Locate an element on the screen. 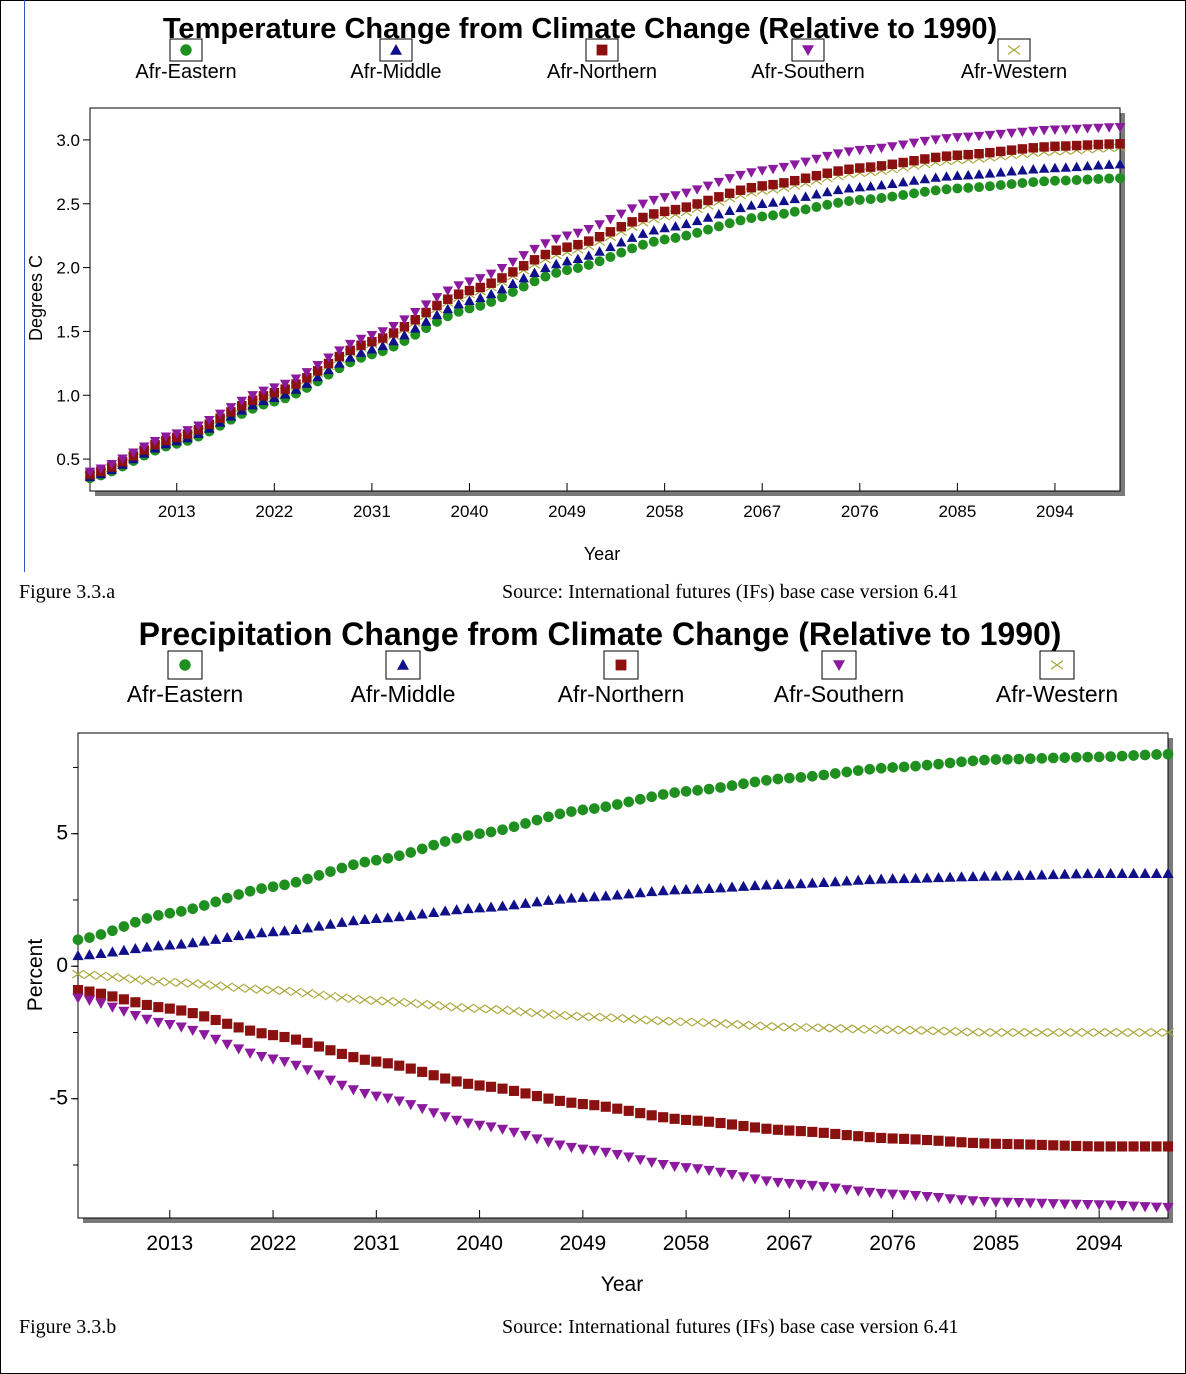 The height and width of the screenshot is (1374, 1186). legend-label: Afr-Eastern is located at coordinates (185, 72).